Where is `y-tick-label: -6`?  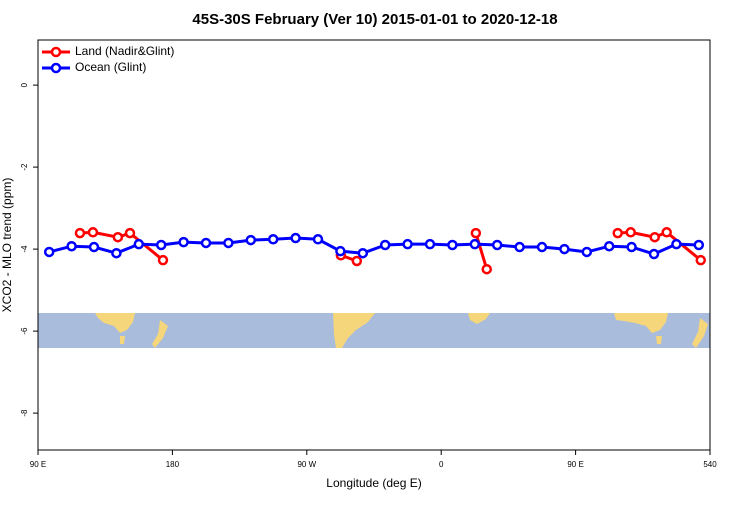
y-tick-label: -6 is located at coordinates (24, 331).